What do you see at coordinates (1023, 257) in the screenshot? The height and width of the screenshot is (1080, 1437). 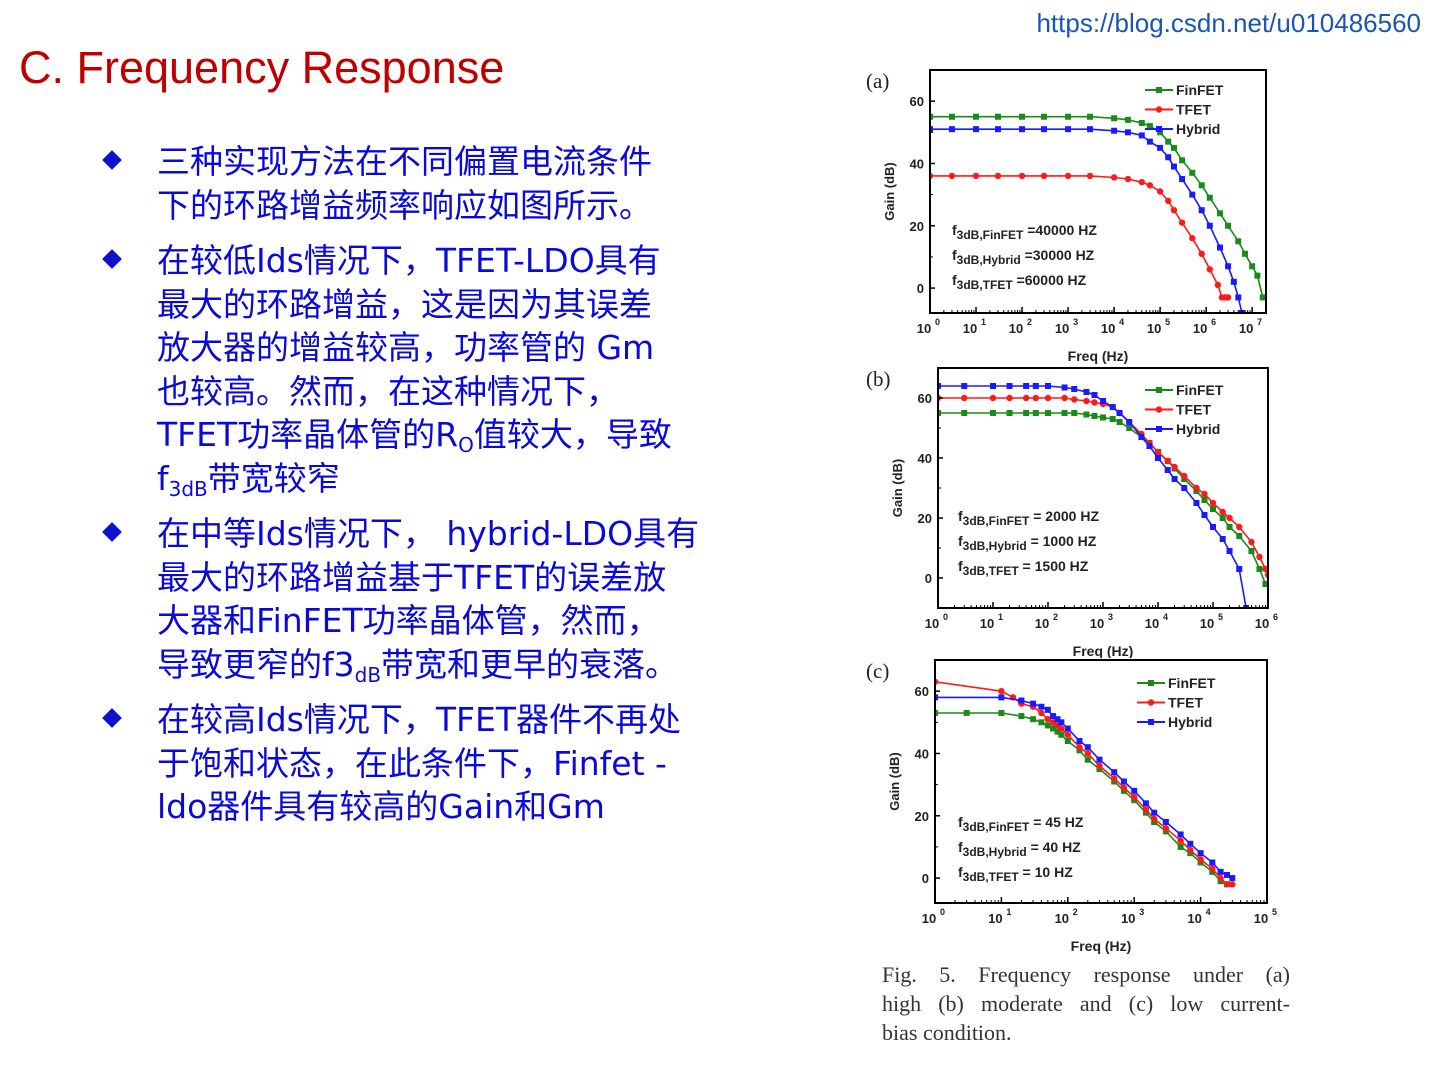 I see `f3db-annotation: f3dB,Hybrid =30000 HZ` at bounding box center [1023, 257].